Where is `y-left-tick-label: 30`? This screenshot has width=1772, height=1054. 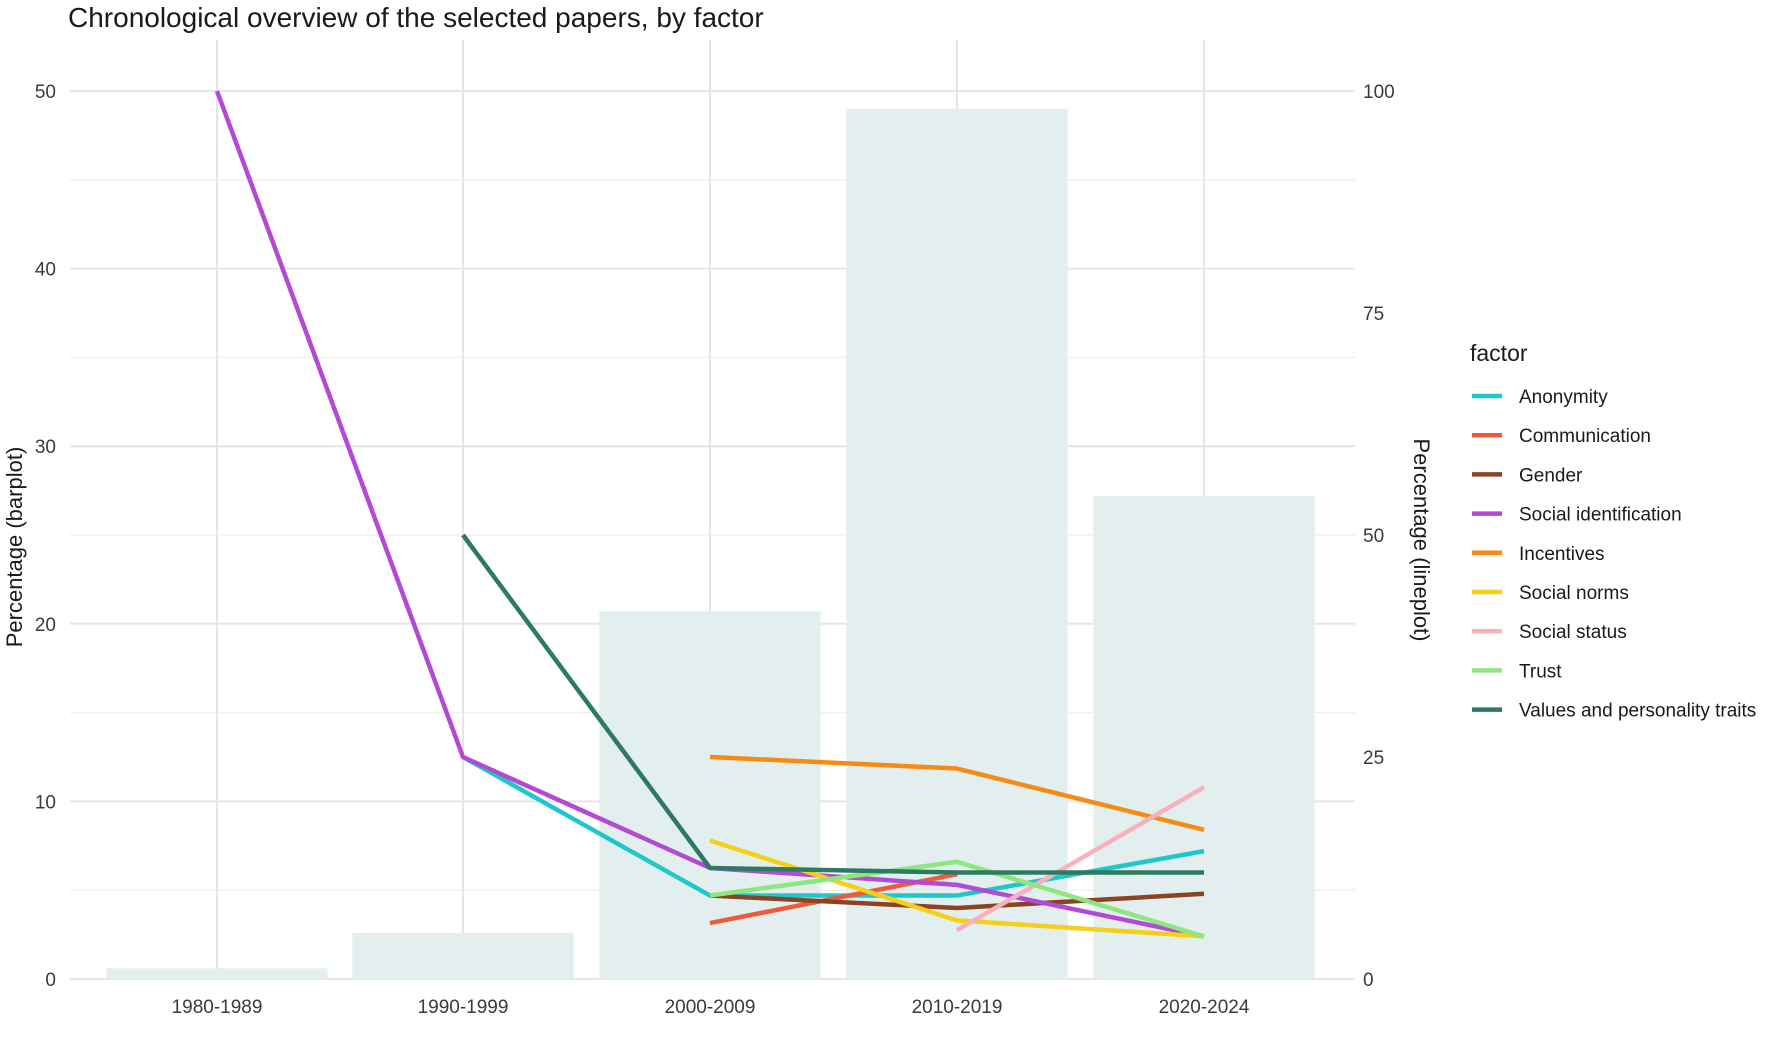
y-left-tick-label: 30 is located at coordinates (45, 447).